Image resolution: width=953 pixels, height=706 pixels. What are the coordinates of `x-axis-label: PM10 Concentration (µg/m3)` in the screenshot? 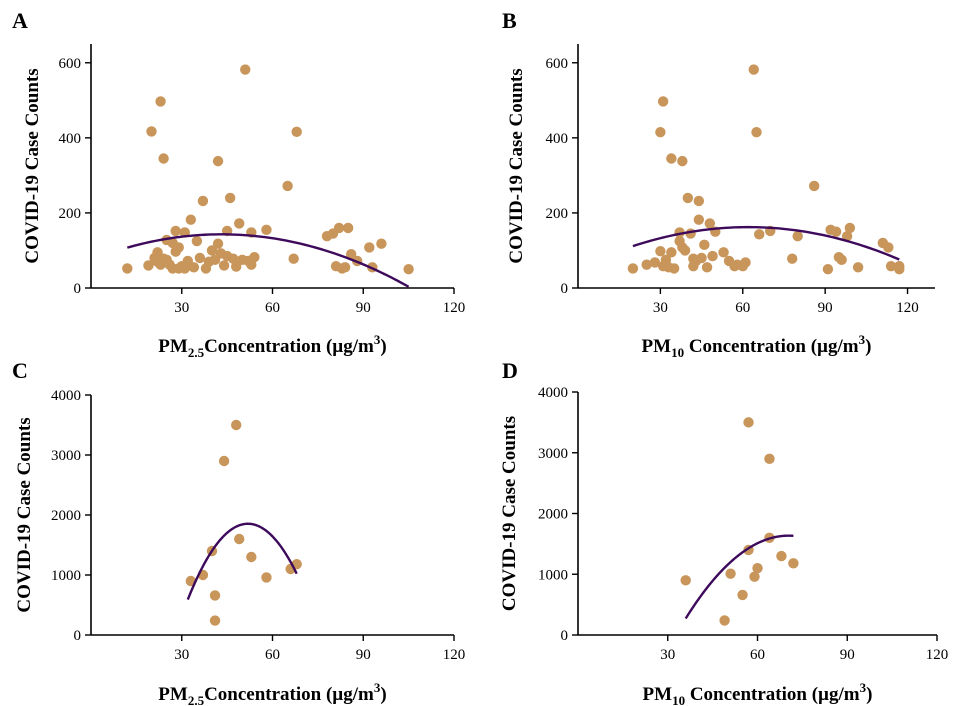 It's located at (758, 693).